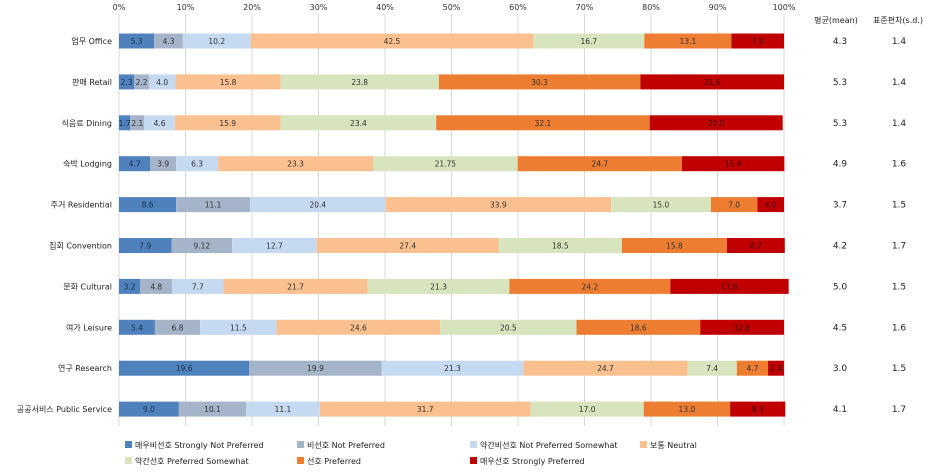 This screenshot has height=476, width=926. Describe the element at coordinates (392, 41) in the screenshot. I see `data-label: 42.5` at that location.